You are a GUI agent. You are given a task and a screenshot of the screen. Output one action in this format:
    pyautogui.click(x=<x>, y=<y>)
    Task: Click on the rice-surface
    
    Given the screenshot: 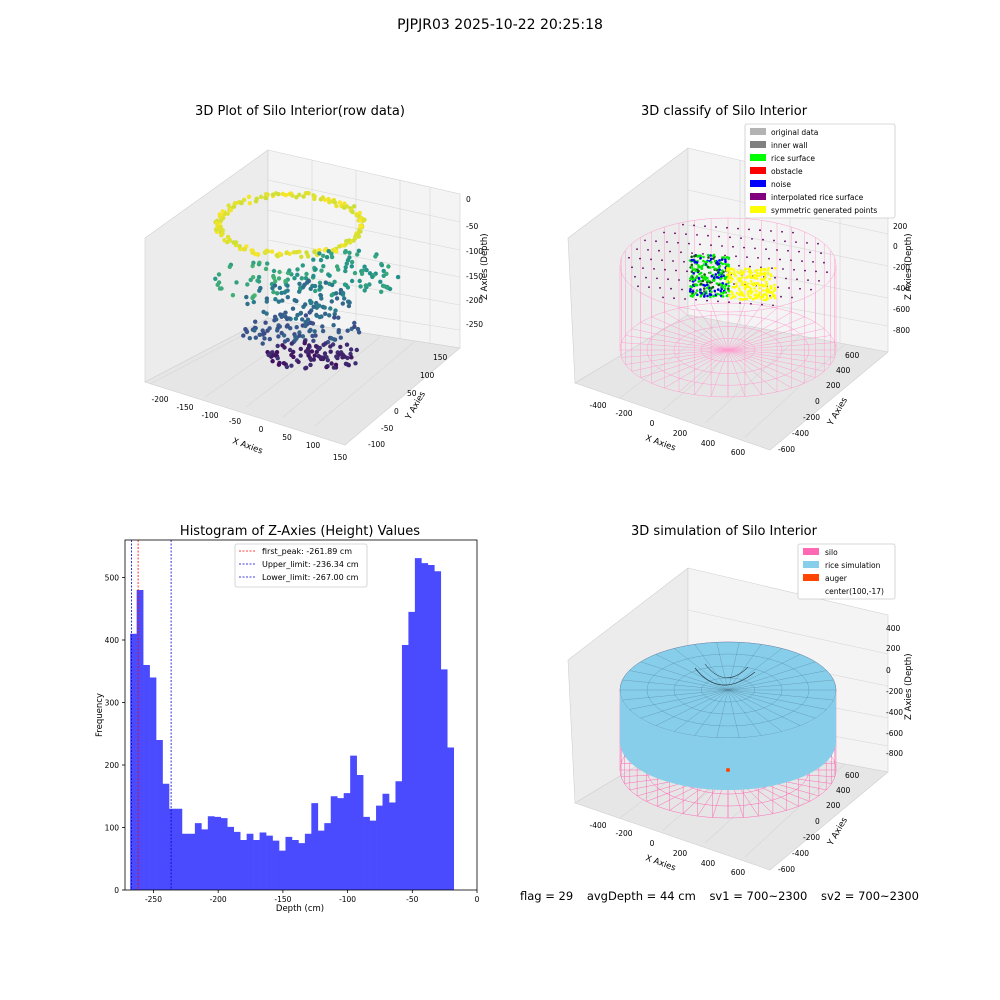 What is the action you would take?
    pyautogui.click(x=728, y=690)
    